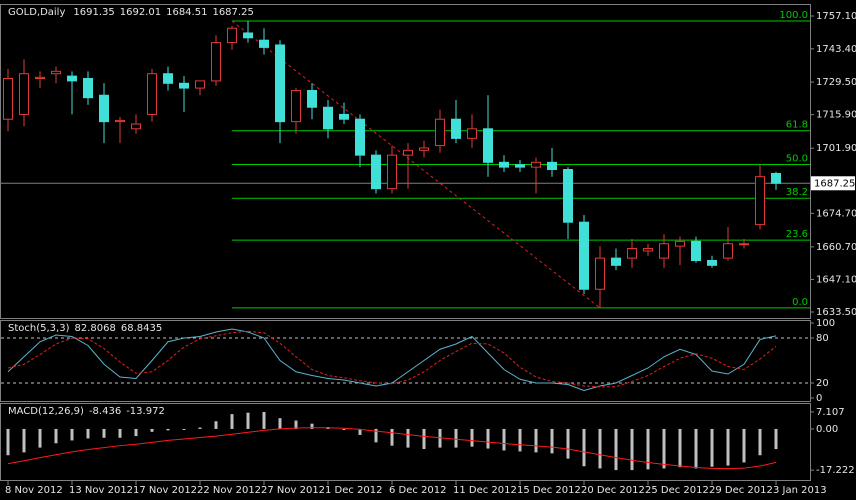 This screenshot has width=856, height=500. What do you see at coordinates (549, 490) in the screenshot?
I see `x-tick-label: 15 Dec 2012` at bounding box center [549, 490].